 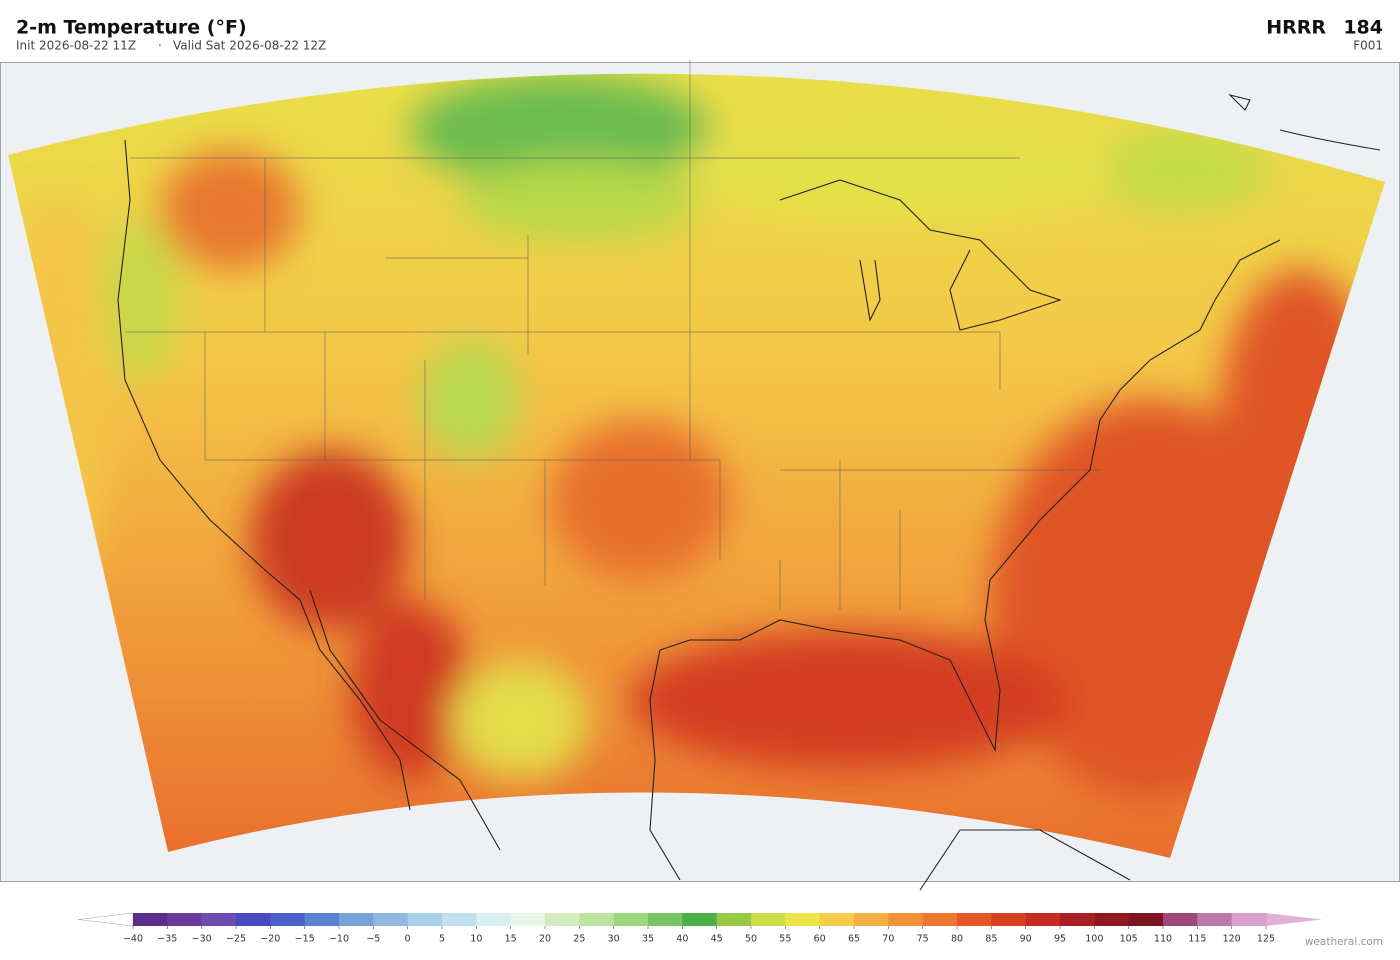 I want to click on colorbar-tick-label: 100, so click(x=1094, y=939).